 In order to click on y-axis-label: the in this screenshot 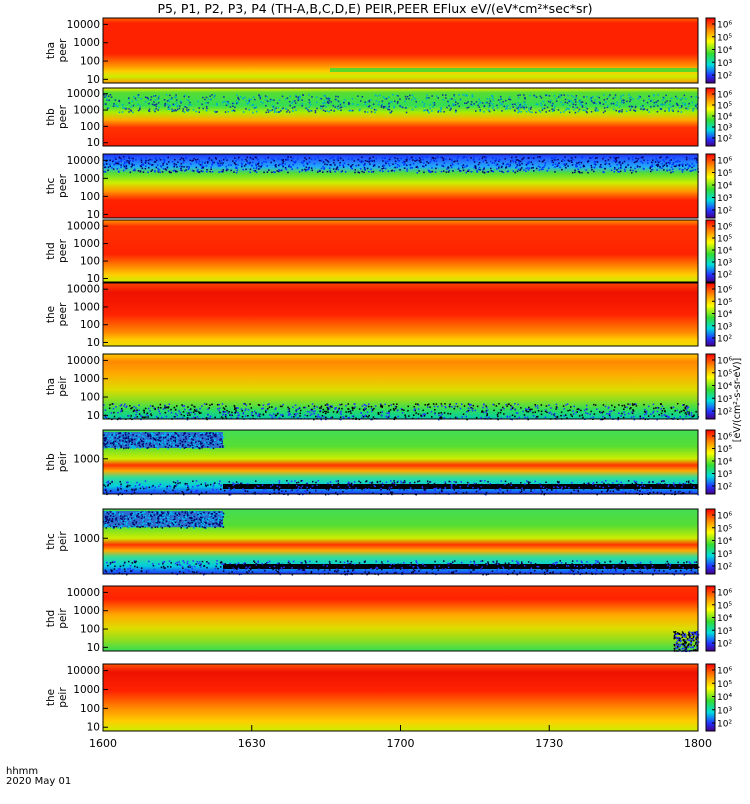, I will do `click(51, 697)`.